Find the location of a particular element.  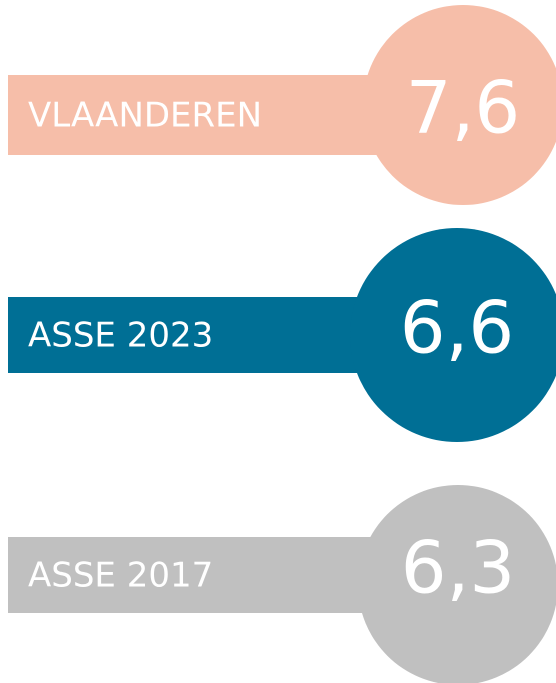

score-value: 6,6 is located at coordinates (457, 328).